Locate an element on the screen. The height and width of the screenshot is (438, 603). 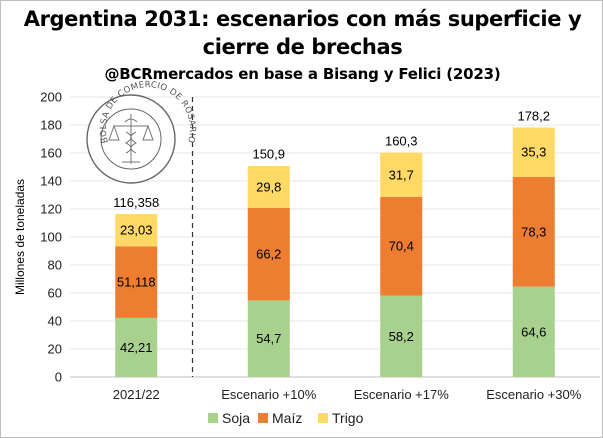
segment-value-label: 42,21 is located at coordinates (136, 347).